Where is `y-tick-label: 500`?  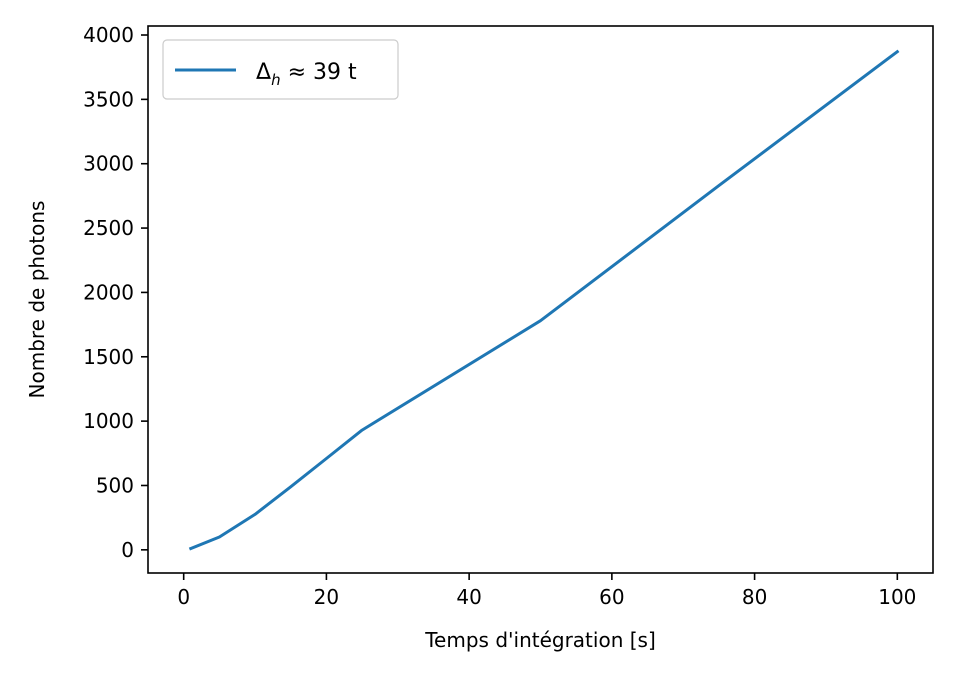 y-tick-label: 500 is located at coordinates (115, 485).